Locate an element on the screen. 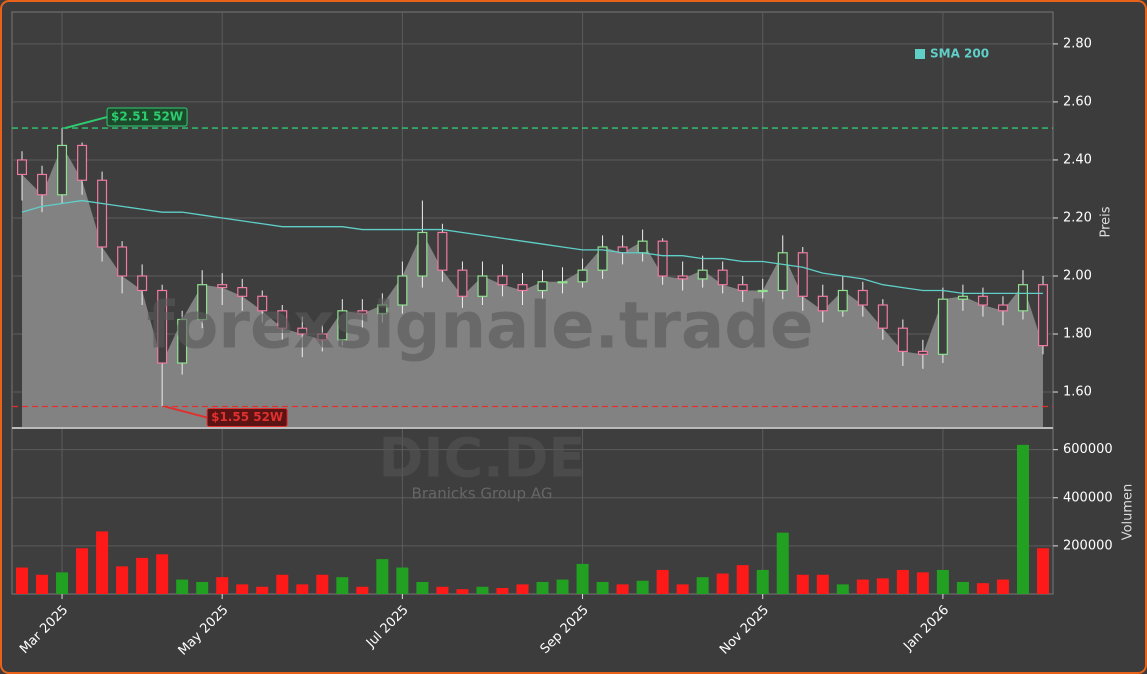  volume-axis-label: Volumen is located at coordinates (1128, 512).